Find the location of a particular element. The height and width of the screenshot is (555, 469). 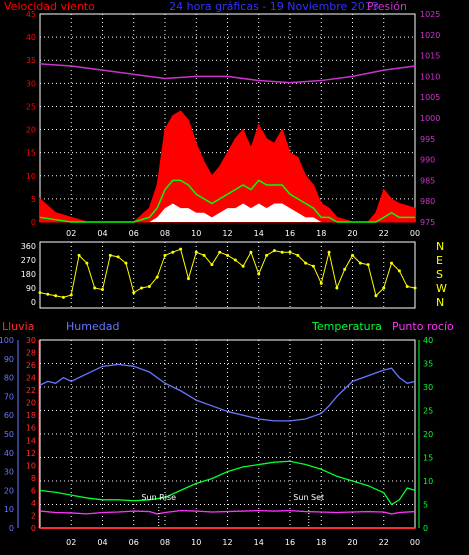

rain-tick-label: 16 is located at coordinates (31, 428).